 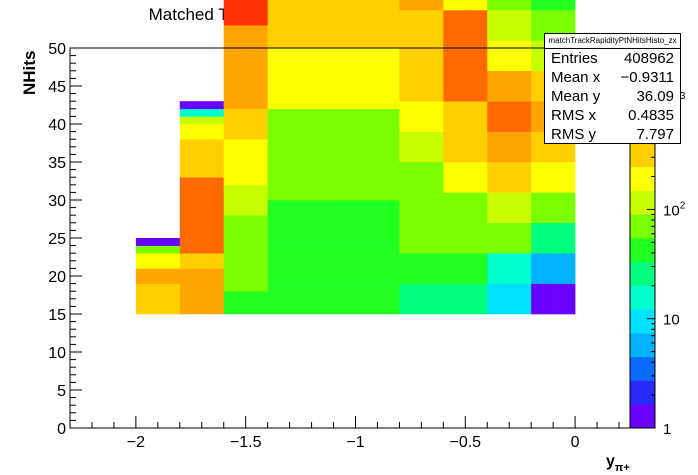 I want to click on stats-value: 0.4835, so click(x=651, y=115).